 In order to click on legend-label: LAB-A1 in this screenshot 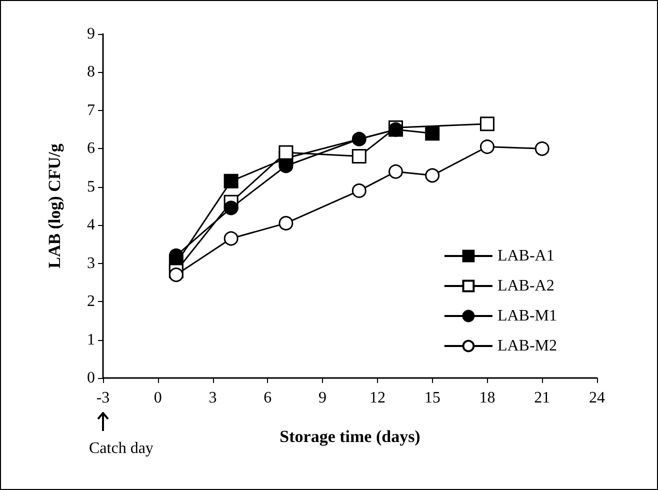, I will do `click(525, 256)`.